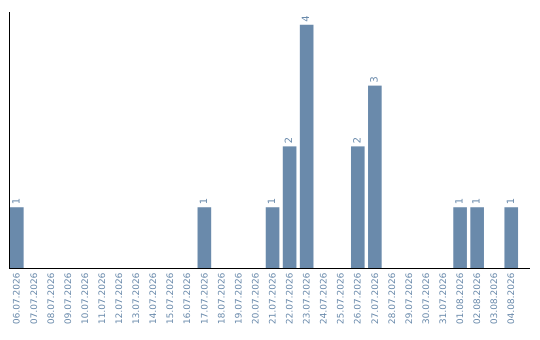  What do you see at coordinates (427, 298) in the screenshot?
I see `x-tick-label: 30.07.2026` at bounding box center [427, 298].